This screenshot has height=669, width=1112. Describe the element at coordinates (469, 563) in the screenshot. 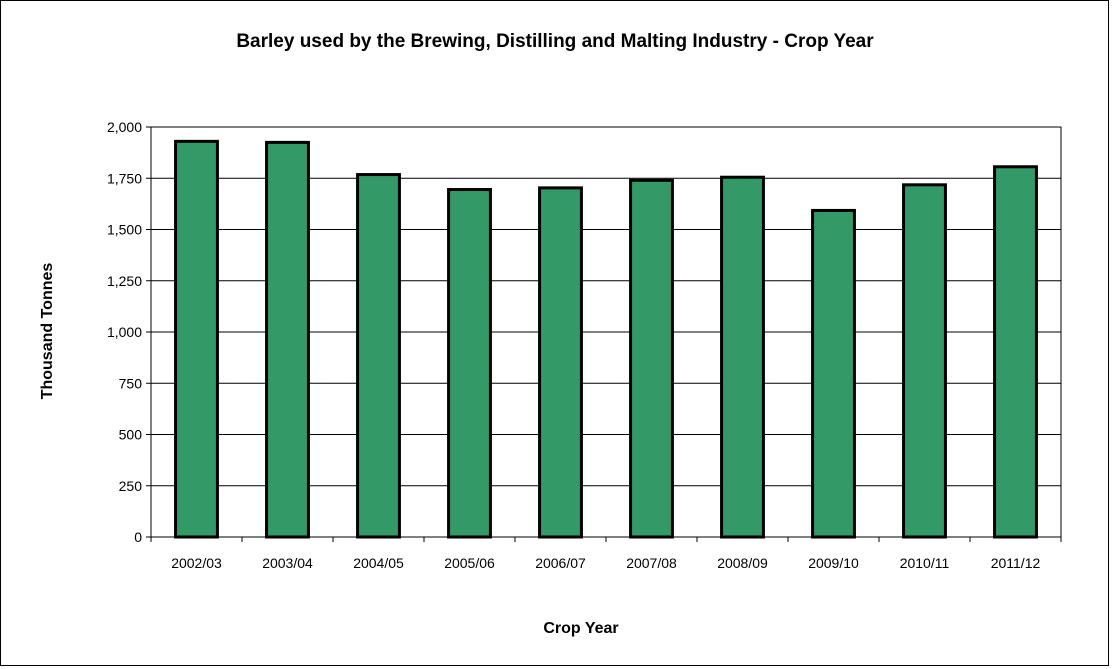

I see `x-tick-label: 2005/06` at that location.